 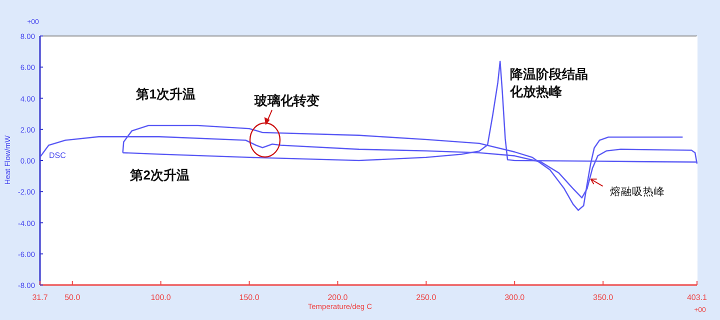 What do you see at coordinates (161, 297) in the screenshot?
I see `x-tick-label: 100.0` at bounding box center [161, 297].